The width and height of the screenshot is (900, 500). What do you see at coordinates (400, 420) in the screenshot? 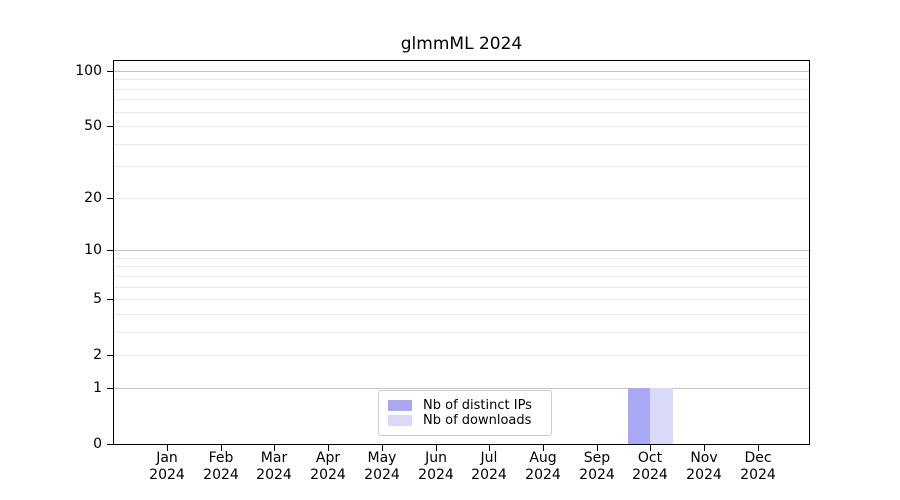
I see `legend-swatch-downloads` at bounding box center [400, 420].